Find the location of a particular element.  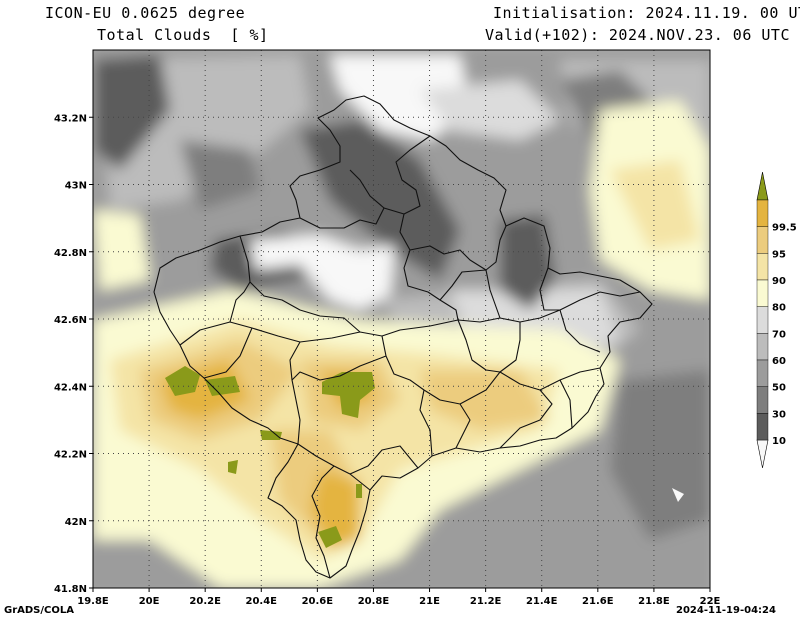

tick-label-lon: 21.2E is located at coordinates (486, 601).